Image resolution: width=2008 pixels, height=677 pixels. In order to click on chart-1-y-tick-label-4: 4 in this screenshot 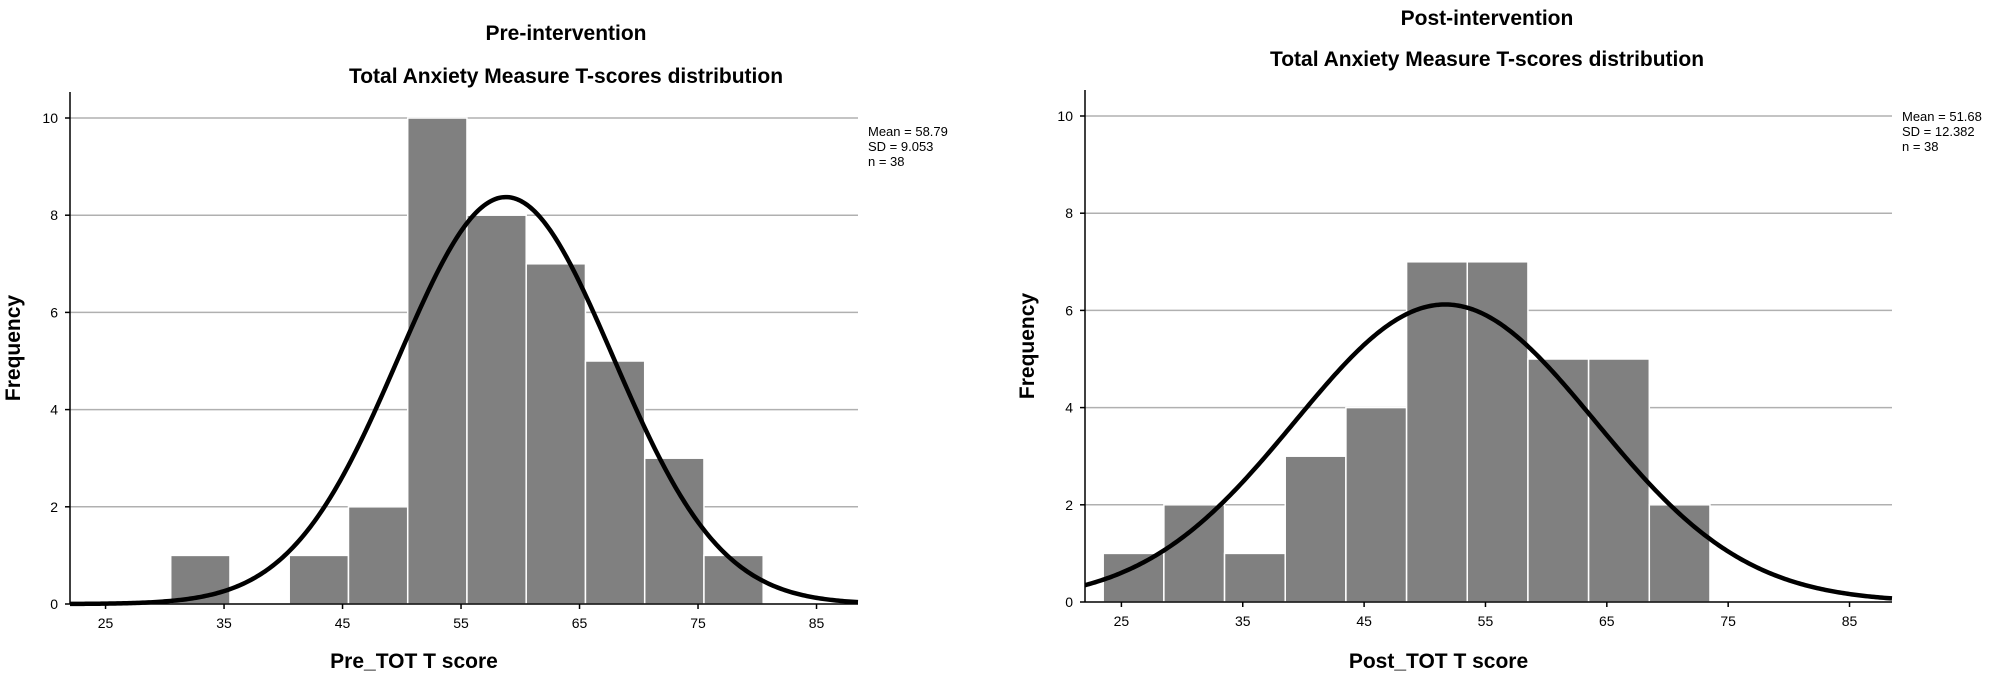, I will do `click(1069, 408)`.